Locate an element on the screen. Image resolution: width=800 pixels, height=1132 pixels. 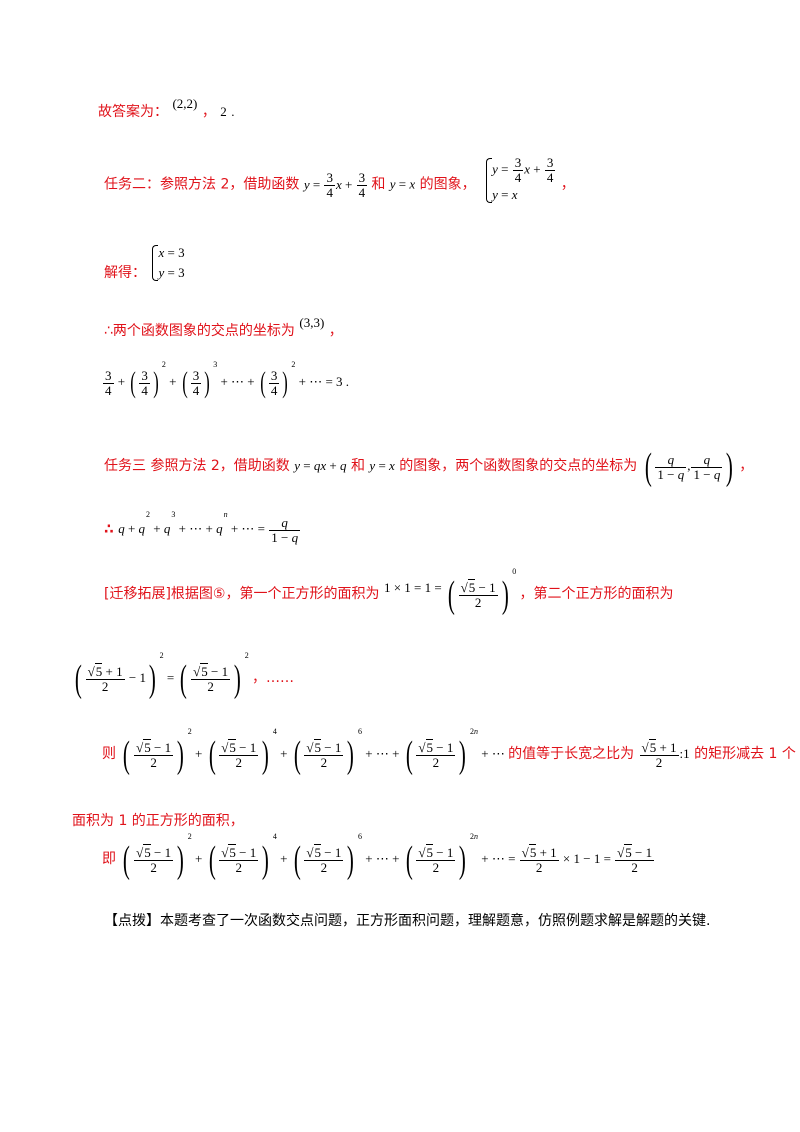
task-three-text: 任务三 参照方法 2，借助函数 is located at coordinates (197, 465).